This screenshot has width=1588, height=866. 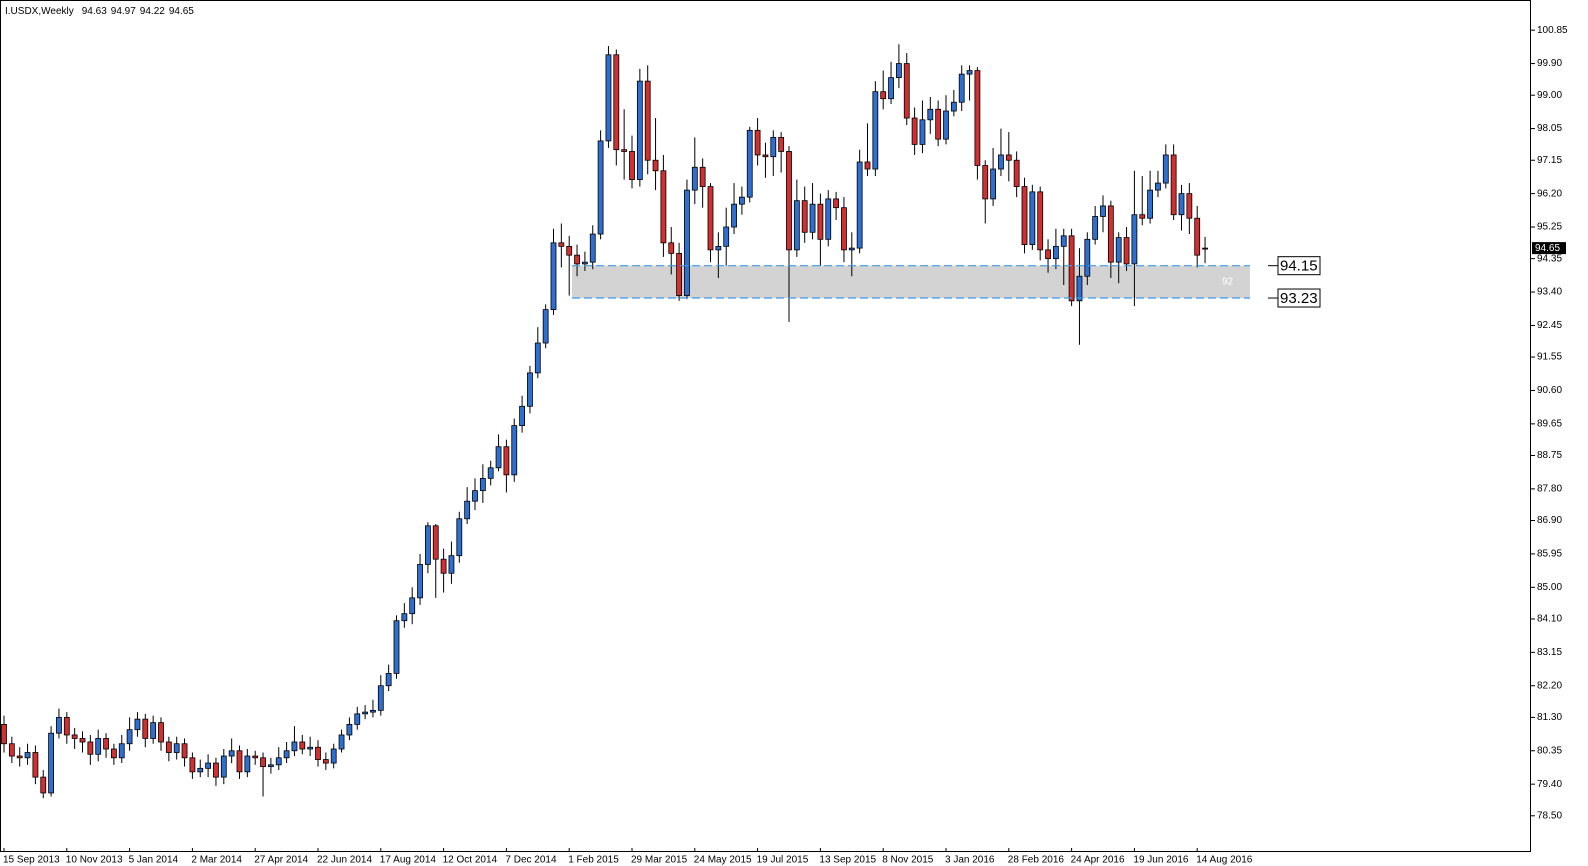 What do you see at coordinates (154, 860) in the screenshot?
I see `x-tick-label: 5 Jan 2014` at bounding box center [154, 860].